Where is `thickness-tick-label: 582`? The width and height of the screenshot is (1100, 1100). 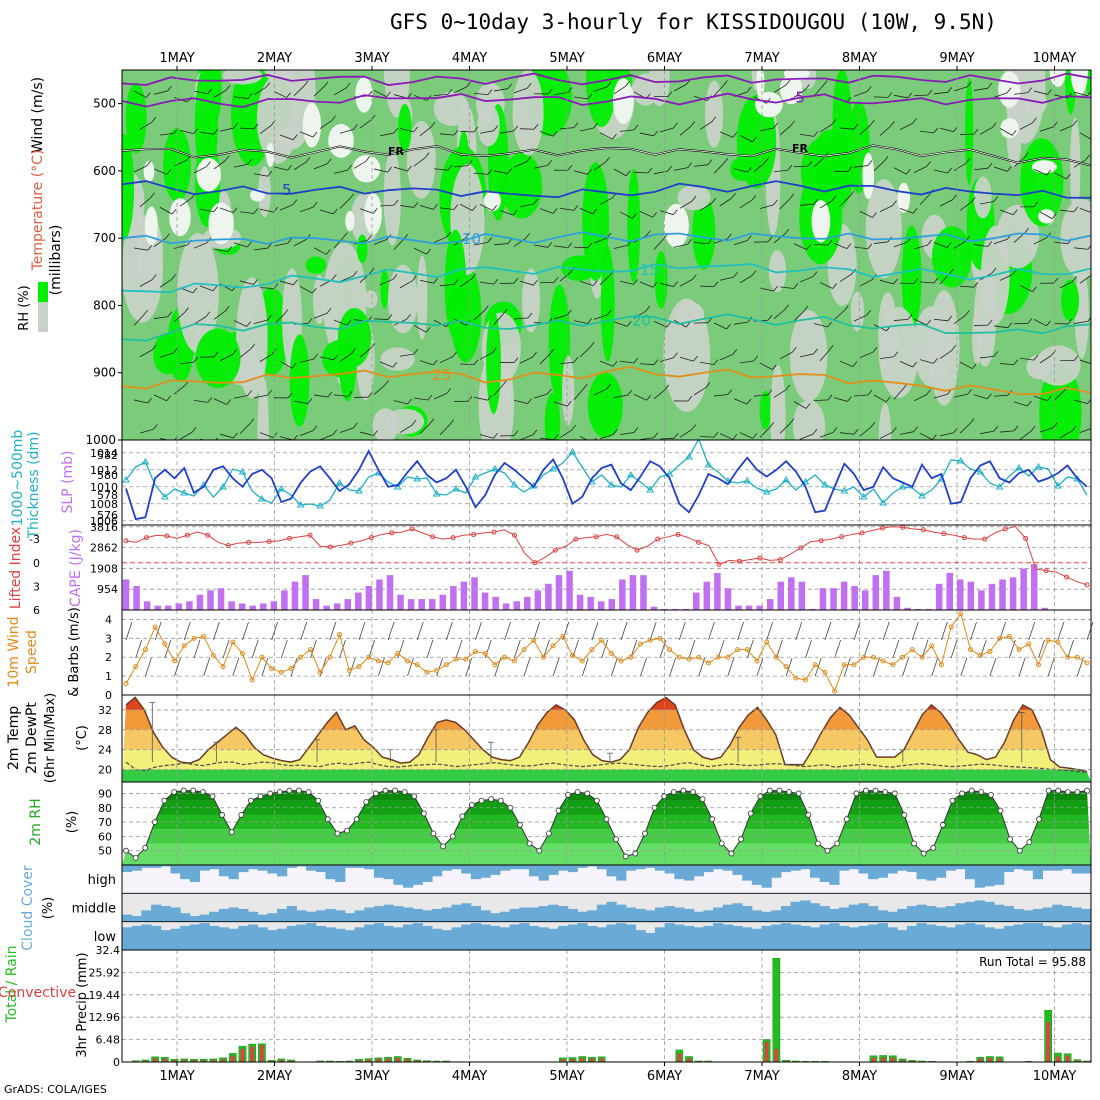 thickness-tick-label: 582 is located at coordinates (107, 455).